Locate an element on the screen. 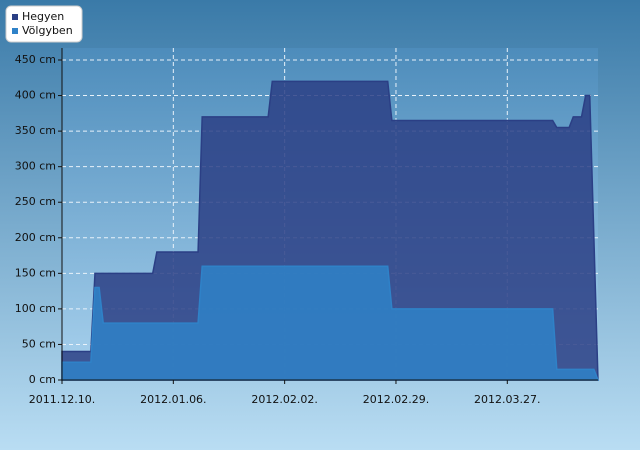 Image resolution: width=640 pixels, height=450 pixels. y-tick-label: 250 cm is located at coordinates (35, 201).